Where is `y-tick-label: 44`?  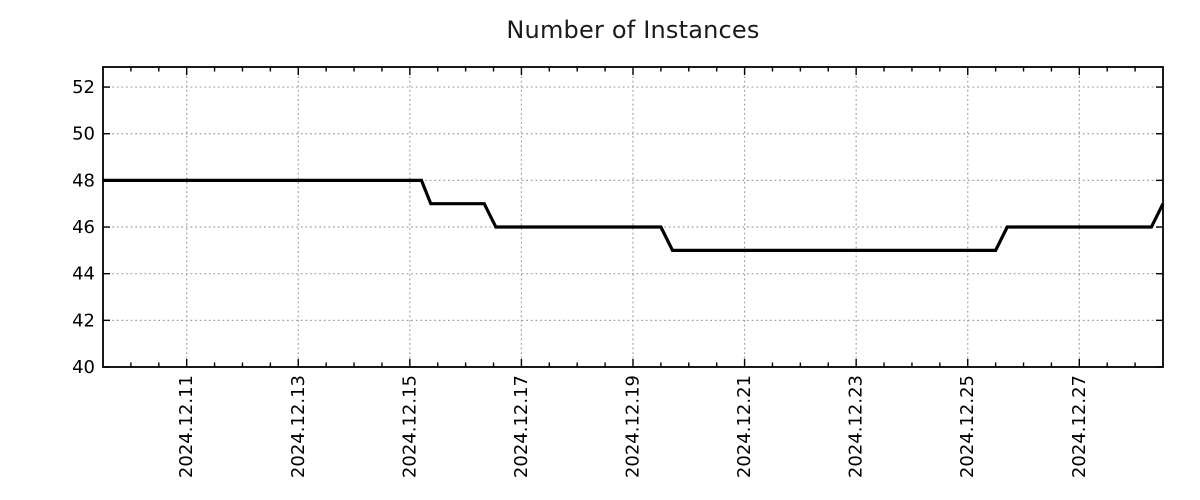
y-tick-label: 44 is located at coordinates (83, 274).